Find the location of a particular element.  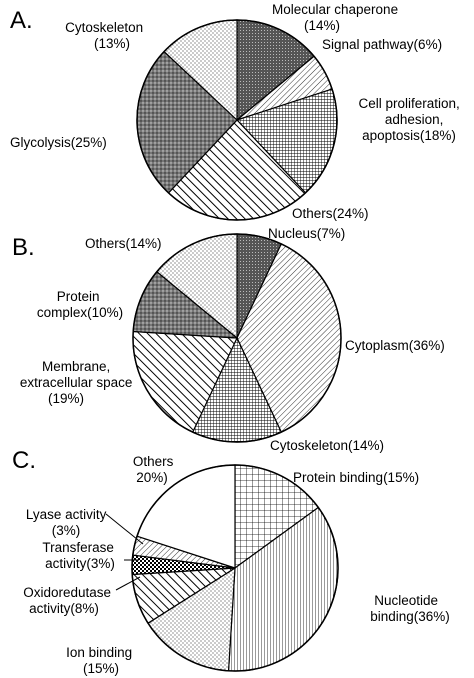

label-a-molecular-chaperone-line2: (14%) is located at coordinates (322, 25).